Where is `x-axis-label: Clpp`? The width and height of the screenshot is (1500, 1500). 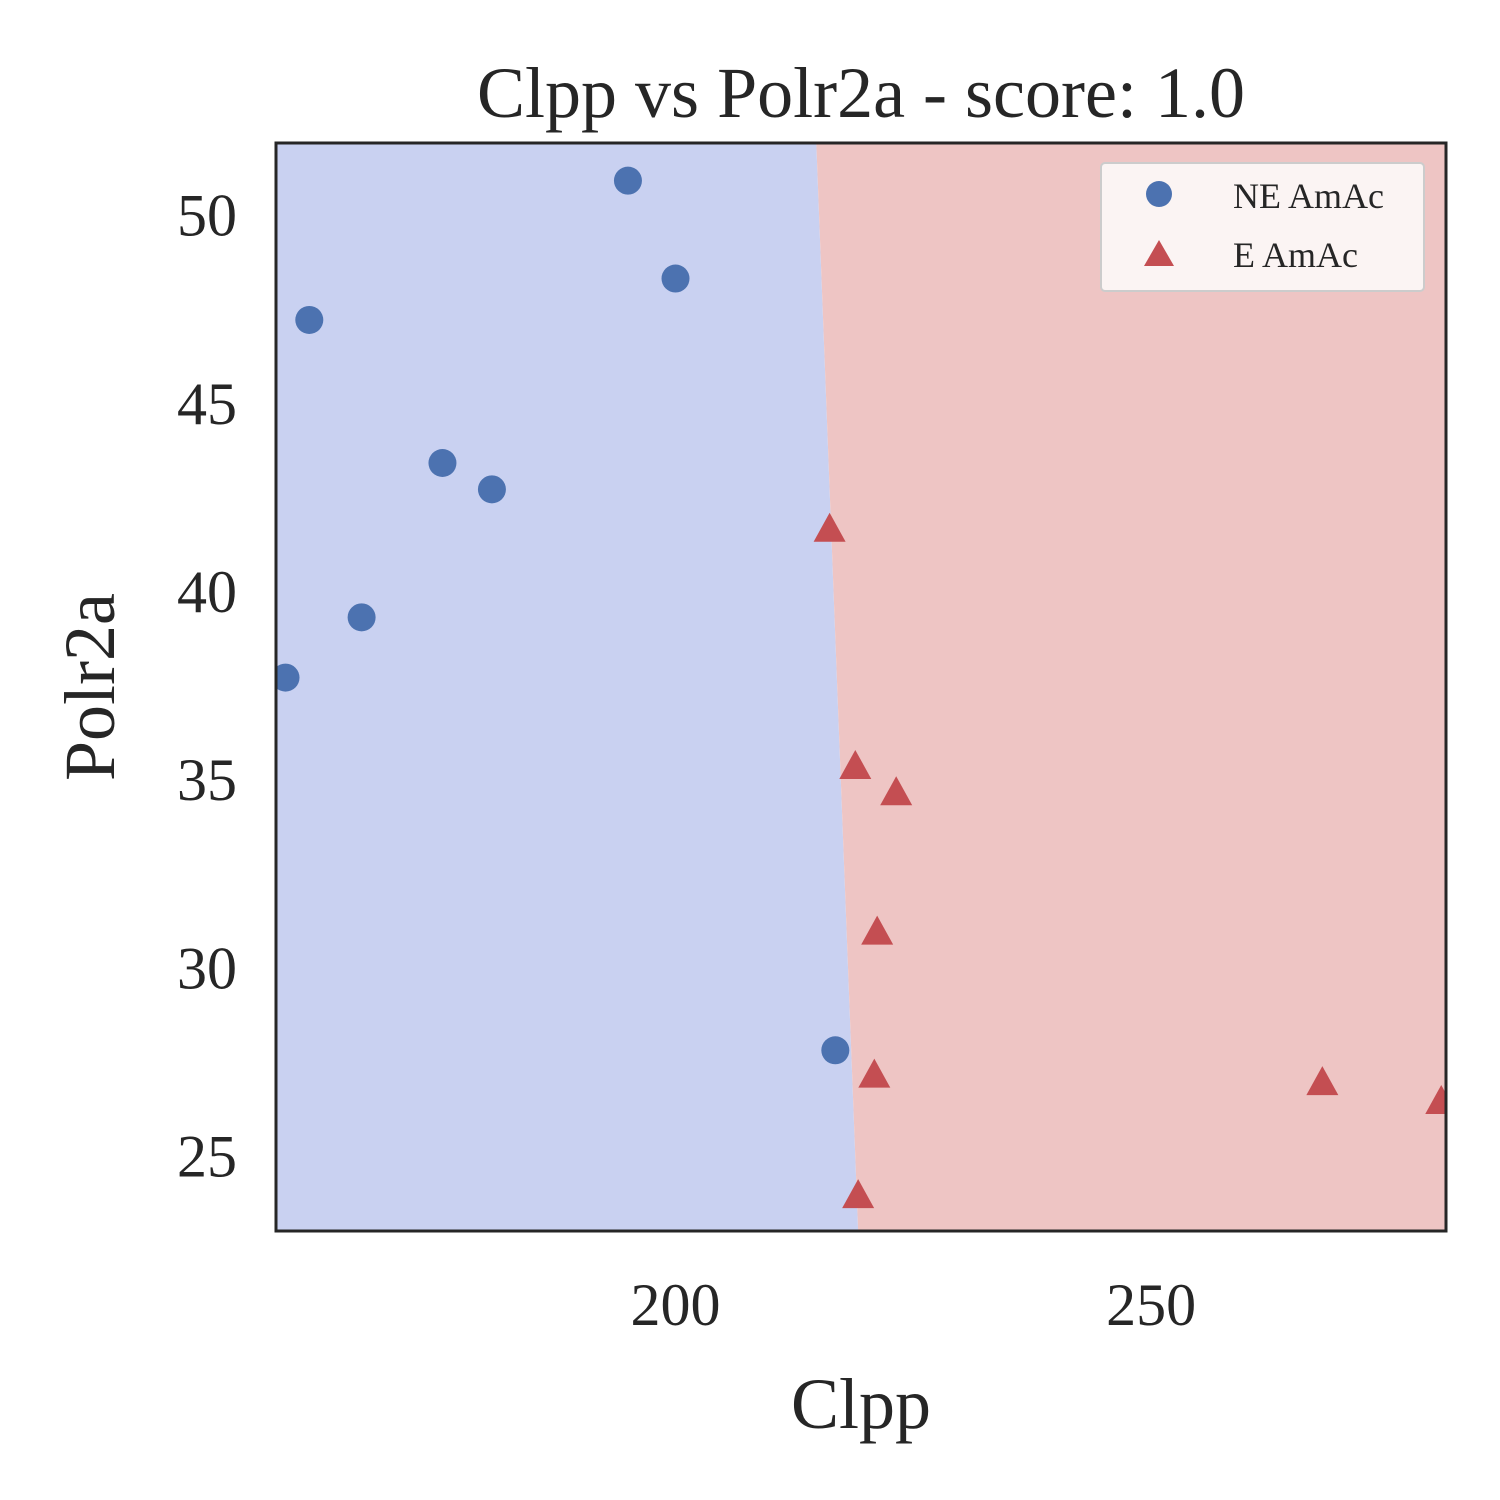 x-axis-label: Clpp is located at coordinates (861, 1404).